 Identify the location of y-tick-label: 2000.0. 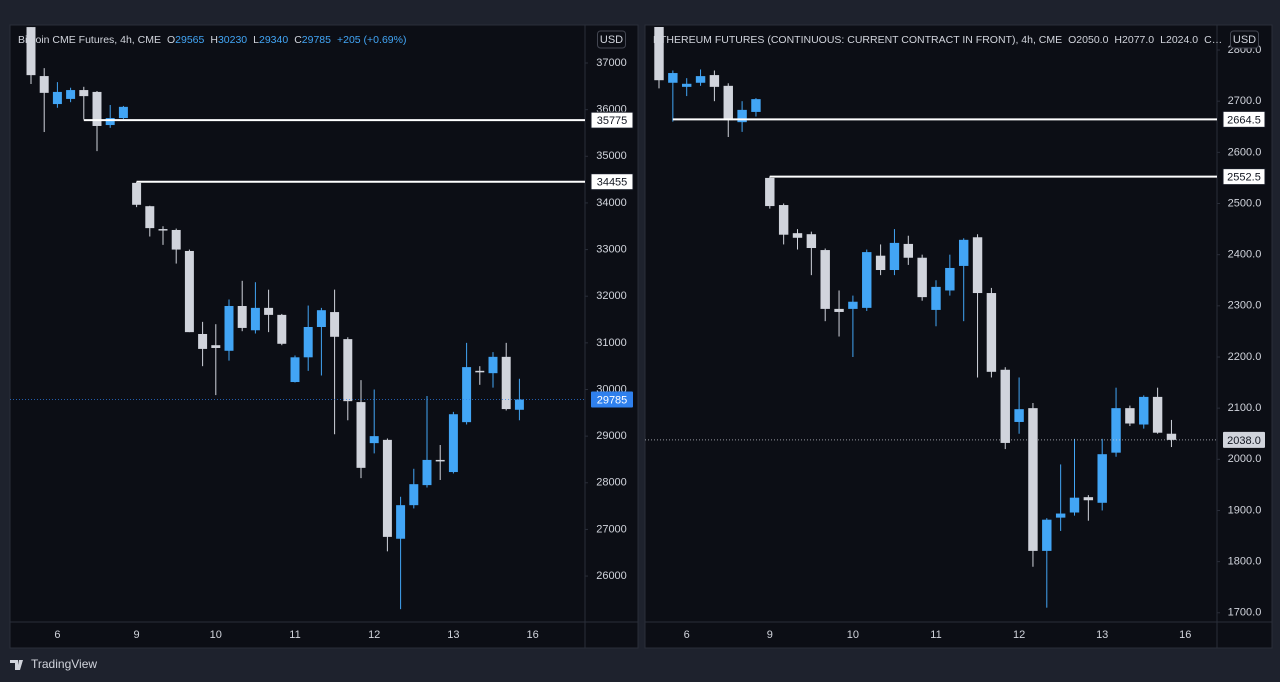
(1245, 459).